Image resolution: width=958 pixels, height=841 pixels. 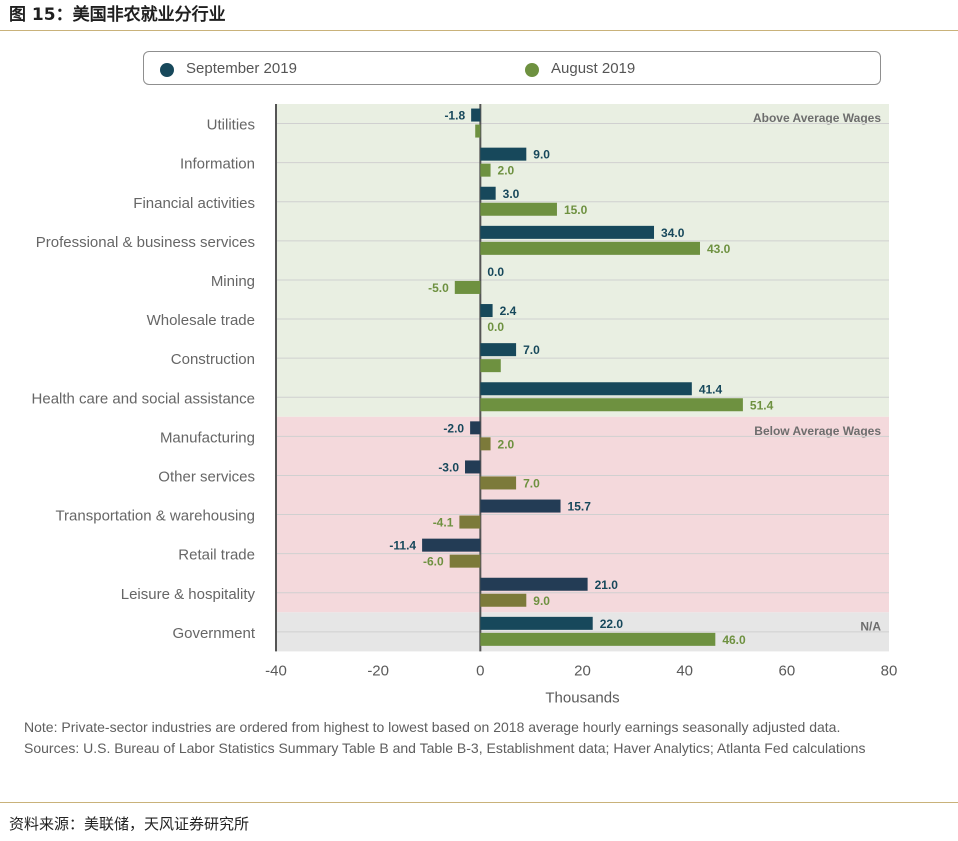 What do you see at coordinates (870, 626) in the screenshot?
I see `group-label-n-a: N/A` at bounding box center [870, 626].